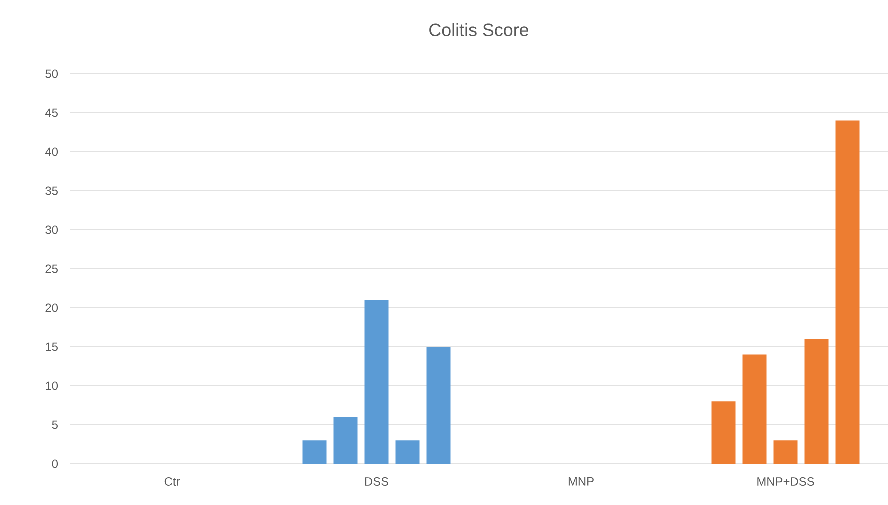 Image resolution: width=888 pixels, height=505 pixels. What do you see at coordinates (479, 29) in the screenshot?
I see `chart-title: Colitis Score` at bounding box center [479, 29].